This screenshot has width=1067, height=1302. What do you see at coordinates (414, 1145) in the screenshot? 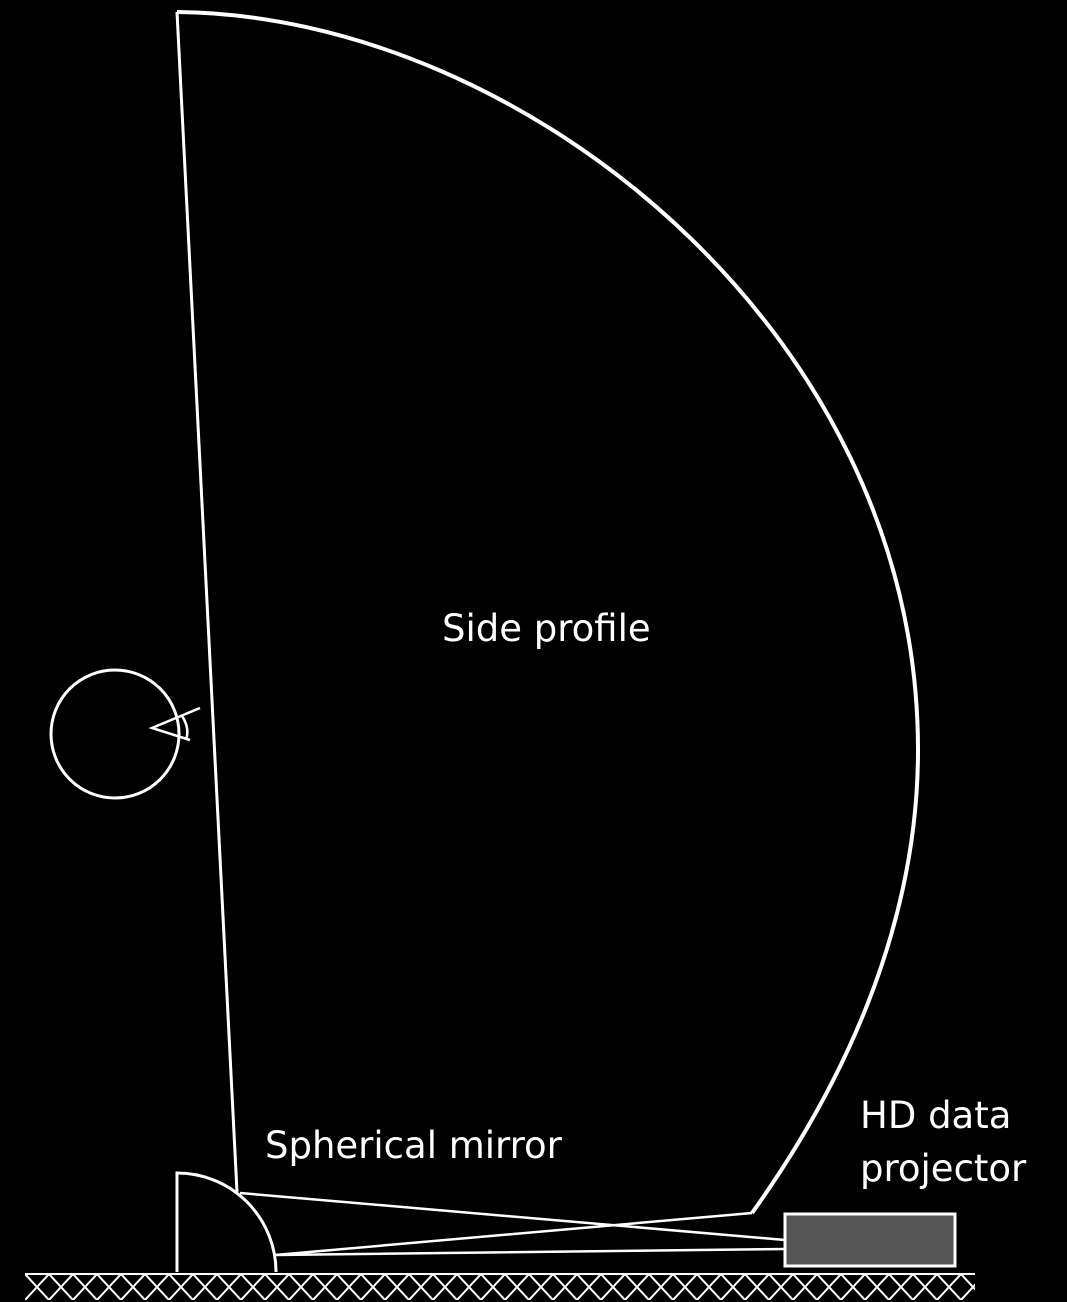
I see `mirror-label: Spherical mirror` at bounding box center [414, 1145].